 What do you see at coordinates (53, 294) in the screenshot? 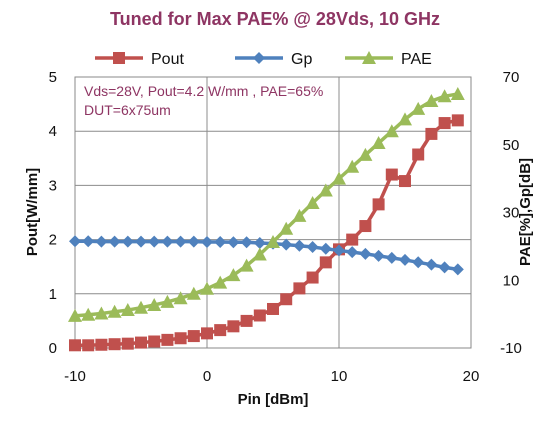
I see `y-left-tick-label: 1` at bounding box center [53, 294].